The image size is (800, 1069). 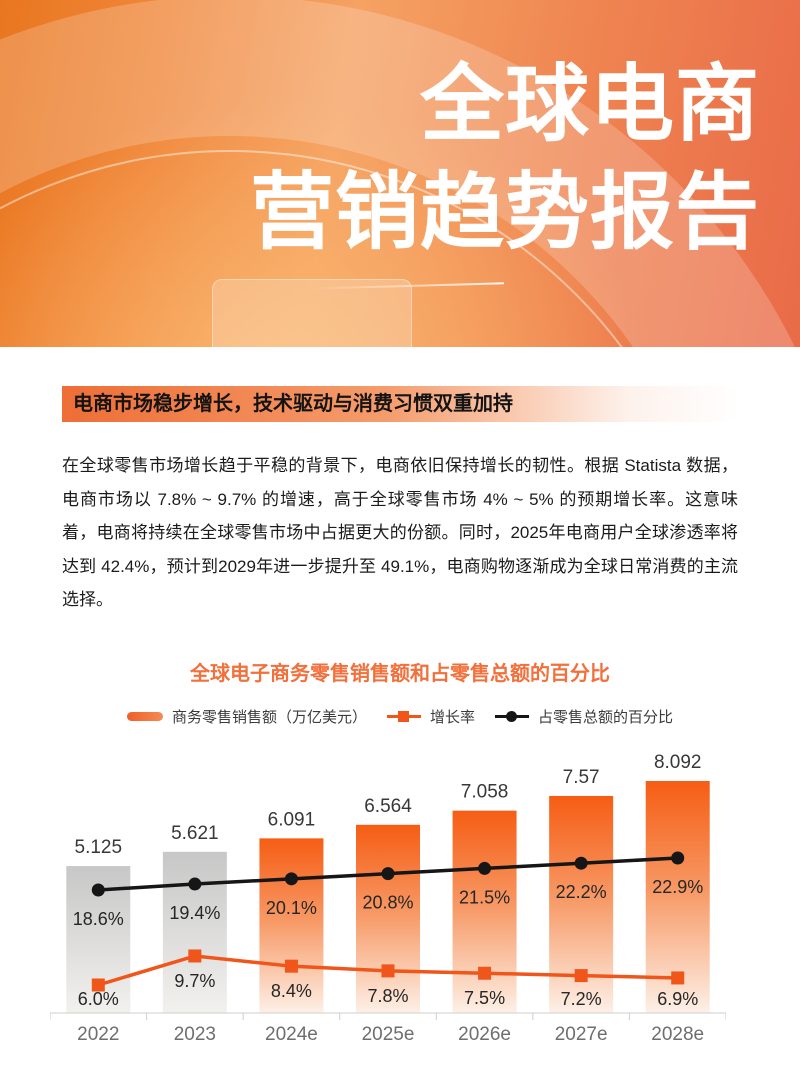 What do you see at coordinates (98, 999) in the screenshot?
I see `growth-label: 6.0%` at bounding box center [98, 999].